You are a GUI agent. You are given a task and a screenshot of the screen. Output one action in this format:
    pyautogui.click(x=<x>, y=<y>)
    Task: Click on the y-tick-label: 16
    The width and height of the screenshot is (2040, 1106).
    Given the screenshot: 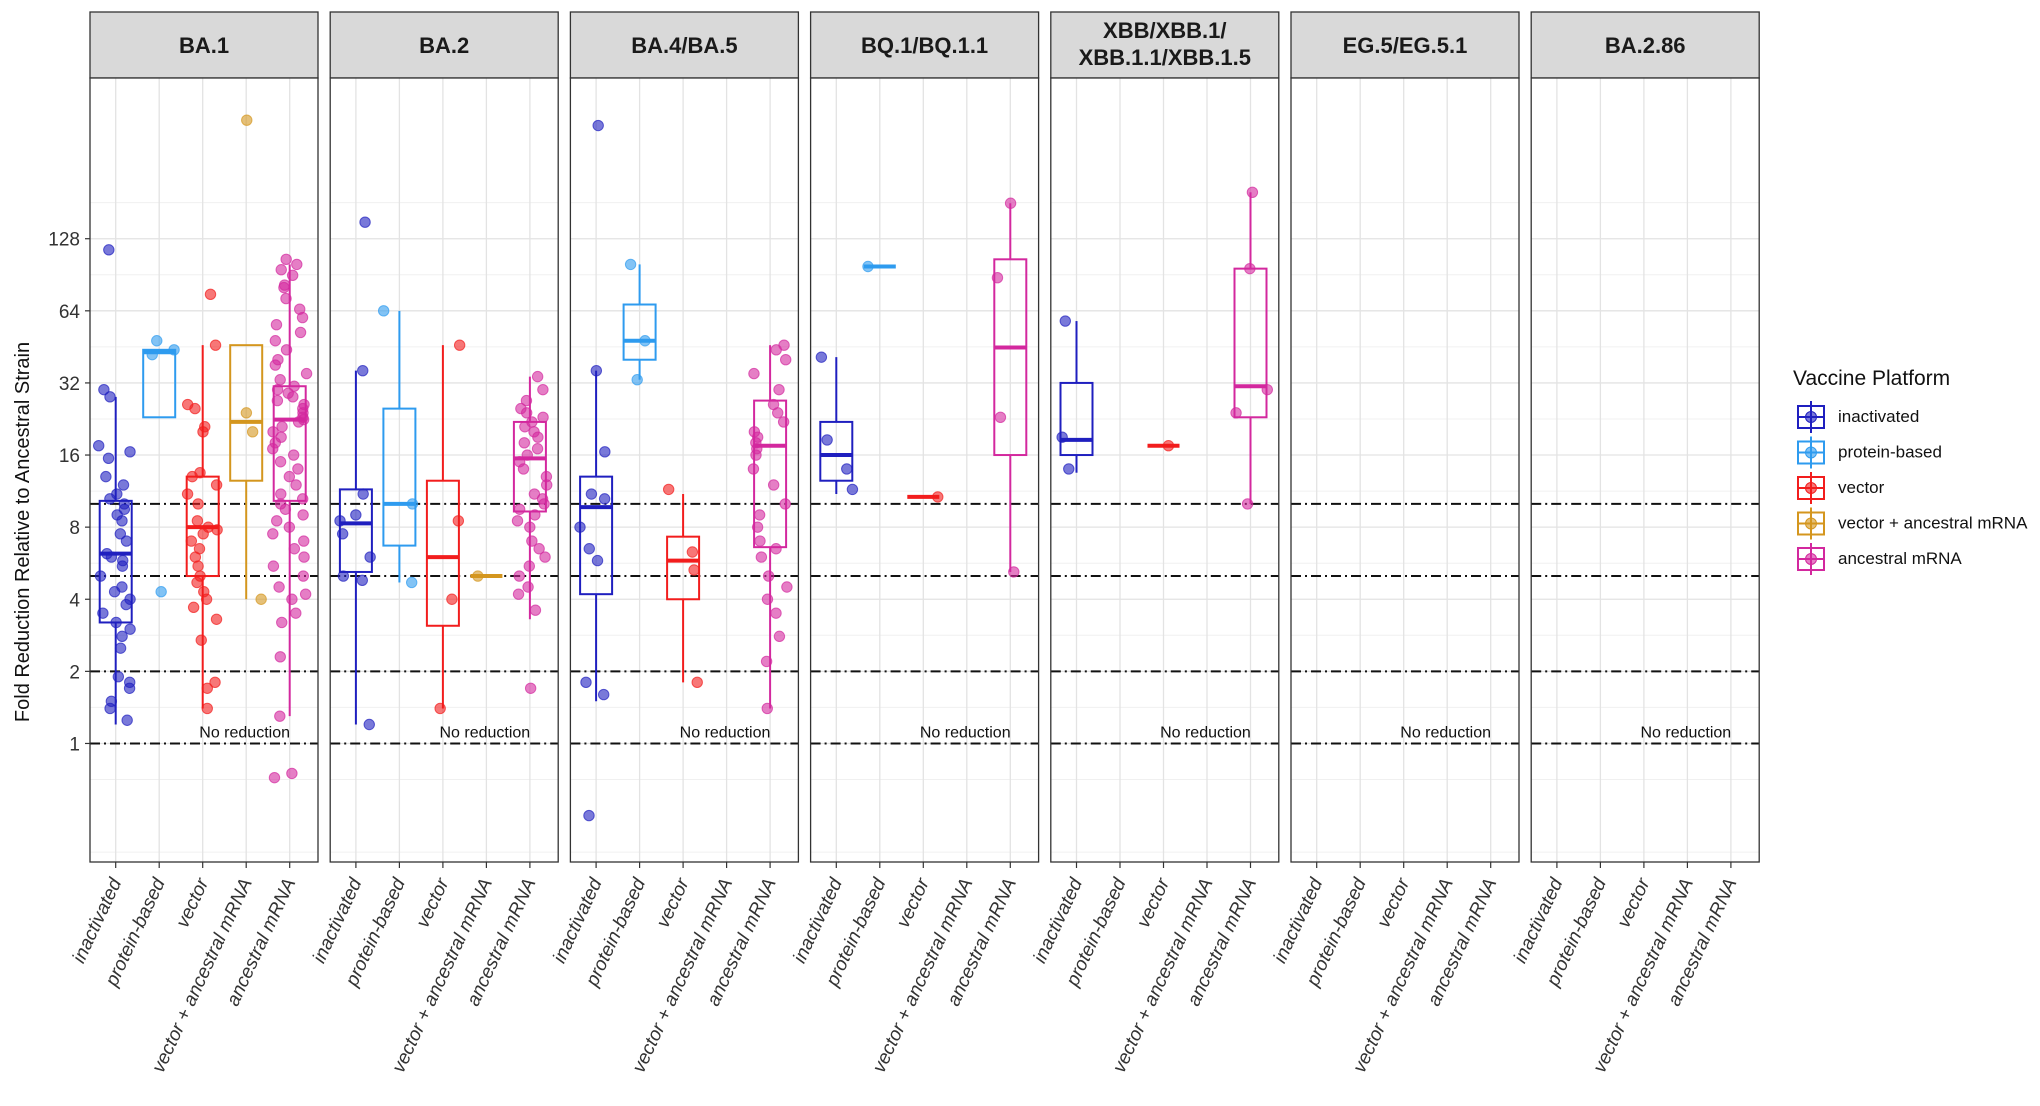 What is the action you would take?
    pyautogui.click(x=69, y=456)
    